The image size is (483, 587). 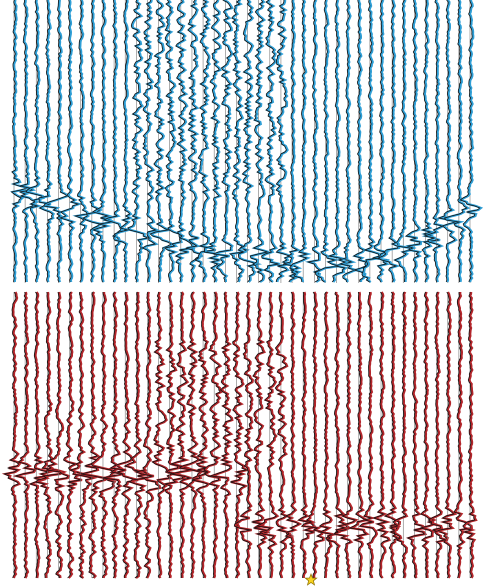 What do you see at coordinates (311, 579) in the screenshot?
I see `marker-layer` at bounding box center [311, 579].